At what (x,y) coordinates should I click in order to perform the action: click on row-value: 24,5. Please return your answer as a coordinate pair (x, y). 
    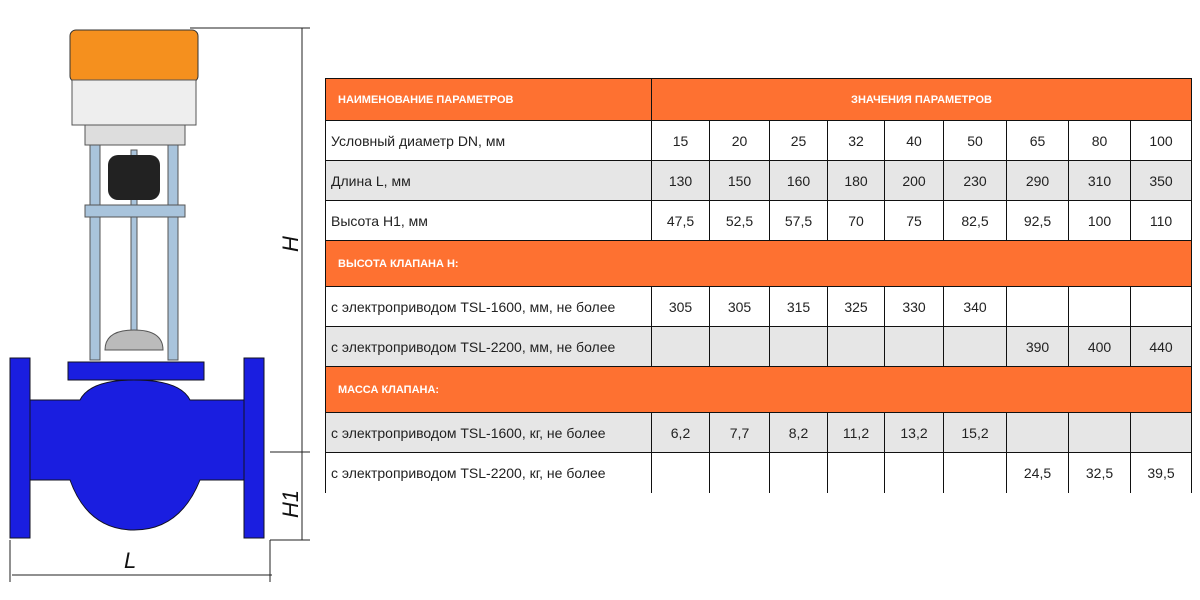
    Looking at the image, I should click on (1037, 472).